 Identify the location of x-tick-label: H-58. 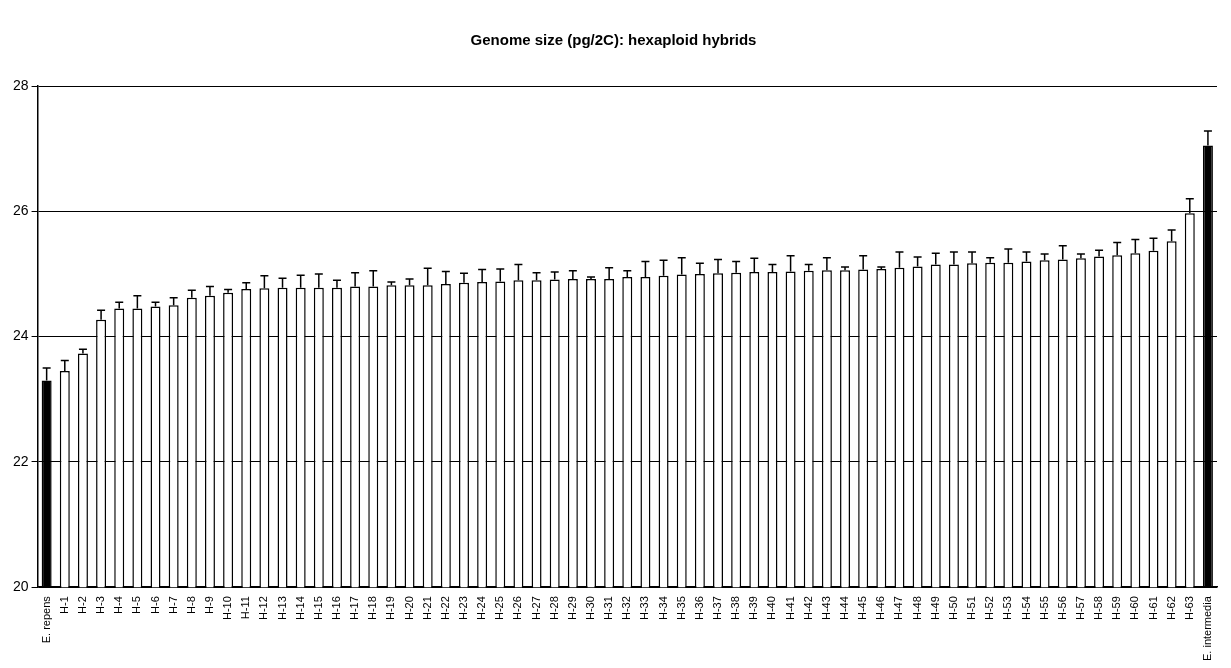
(1098, 608).